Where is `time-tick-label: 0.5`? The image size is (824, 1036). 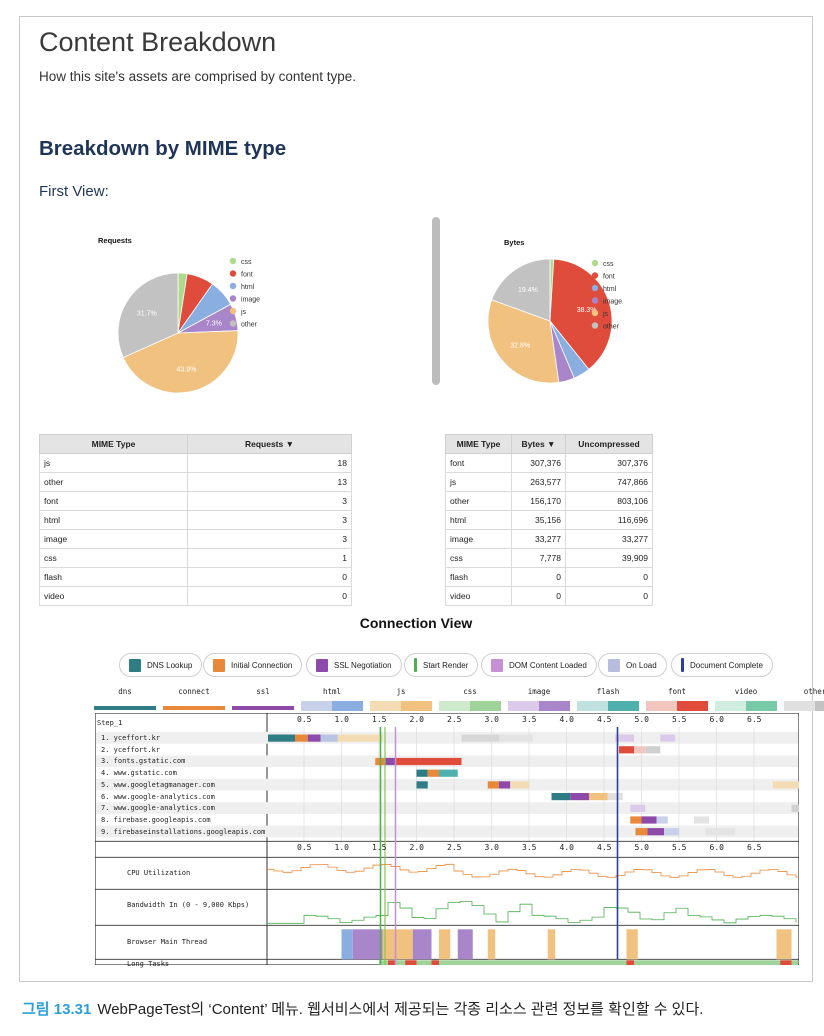
time-tick-label: 0.5 is located at coordinates (304, 848).